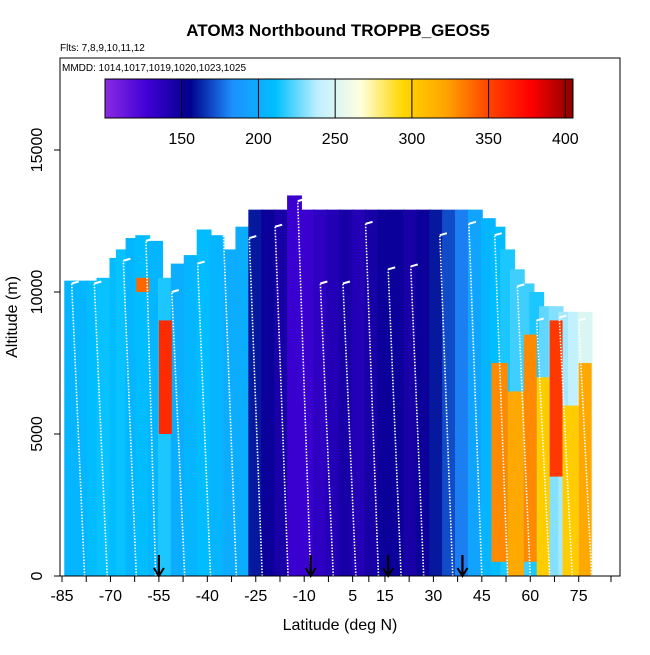  I want to click on y-tick-label: 10000, so click(37, 292).